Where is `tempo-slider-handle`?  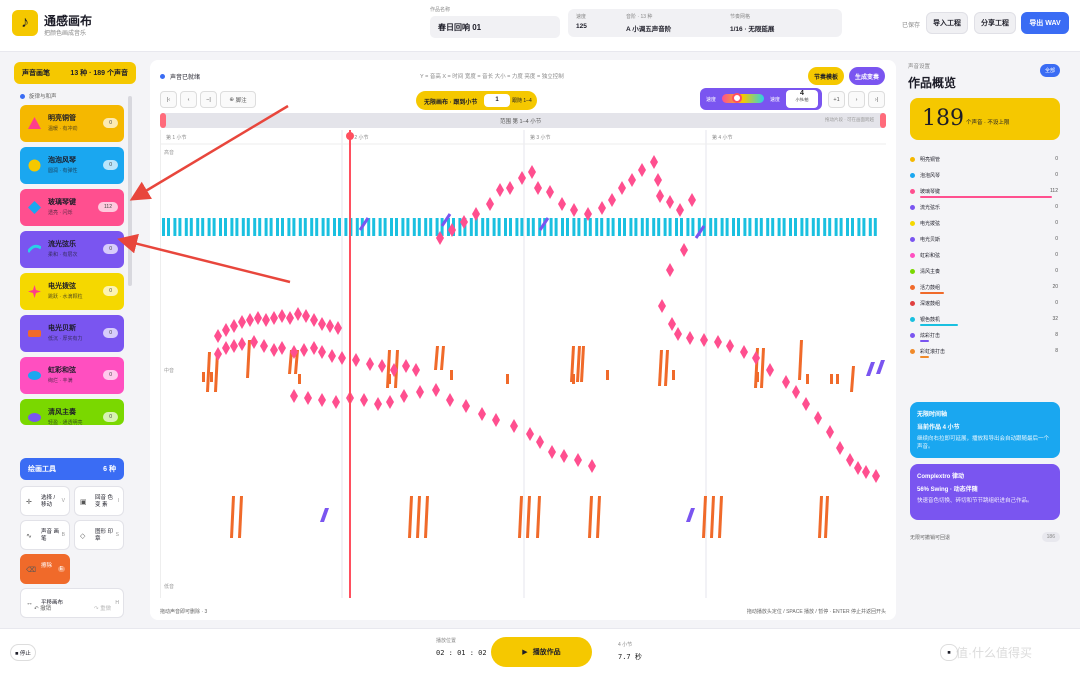 tempo-slider-handle is located at coordinates (737, 98).